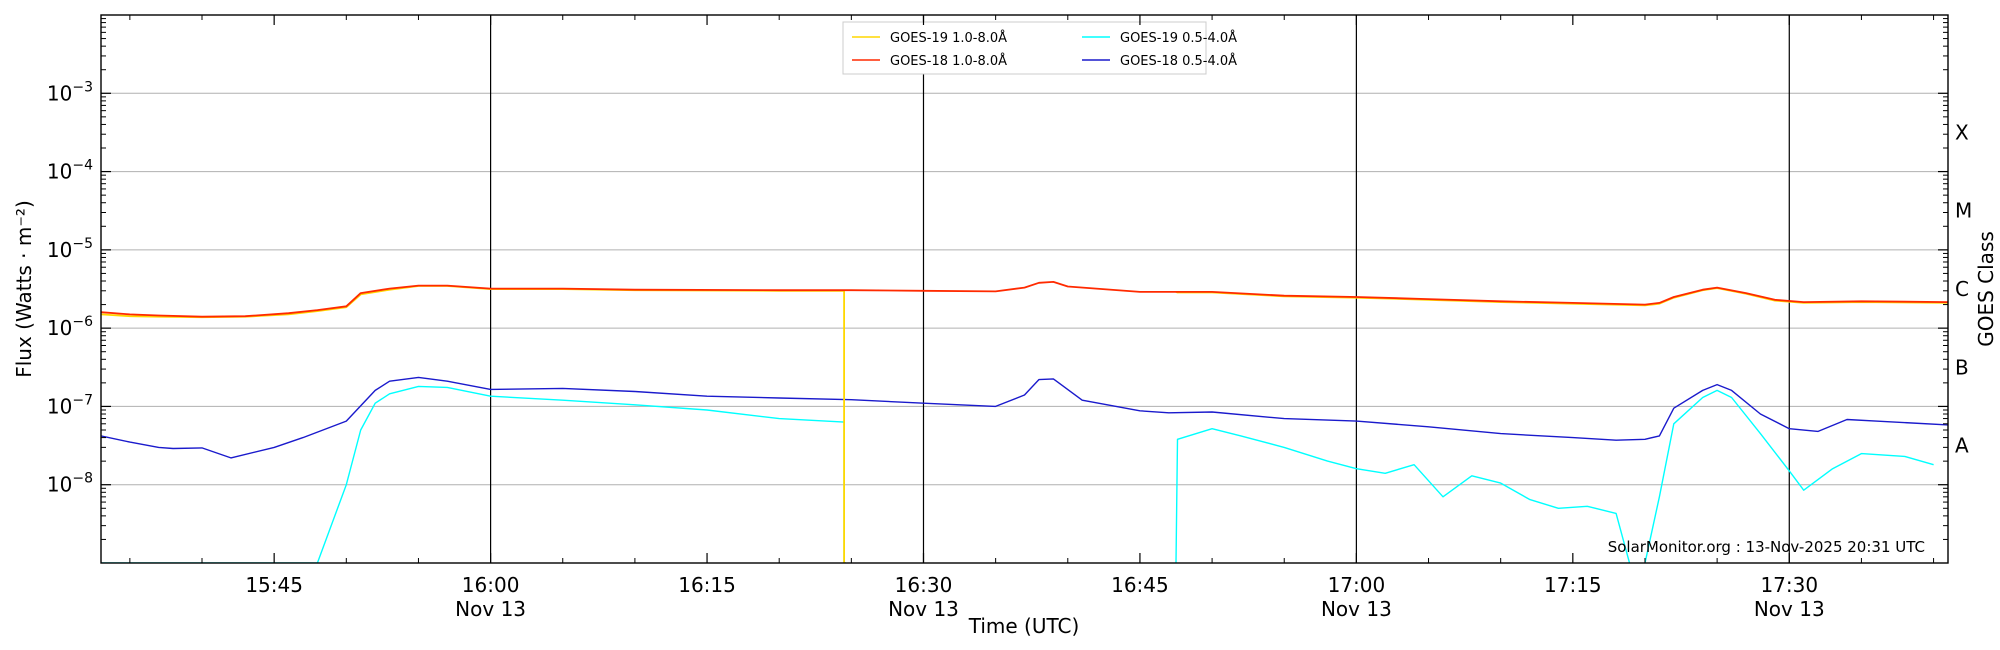  Describe the element at coordinates (70, 171) in the screenshot. I see `y-tick-label-1: 10⁻⁴` at that location.